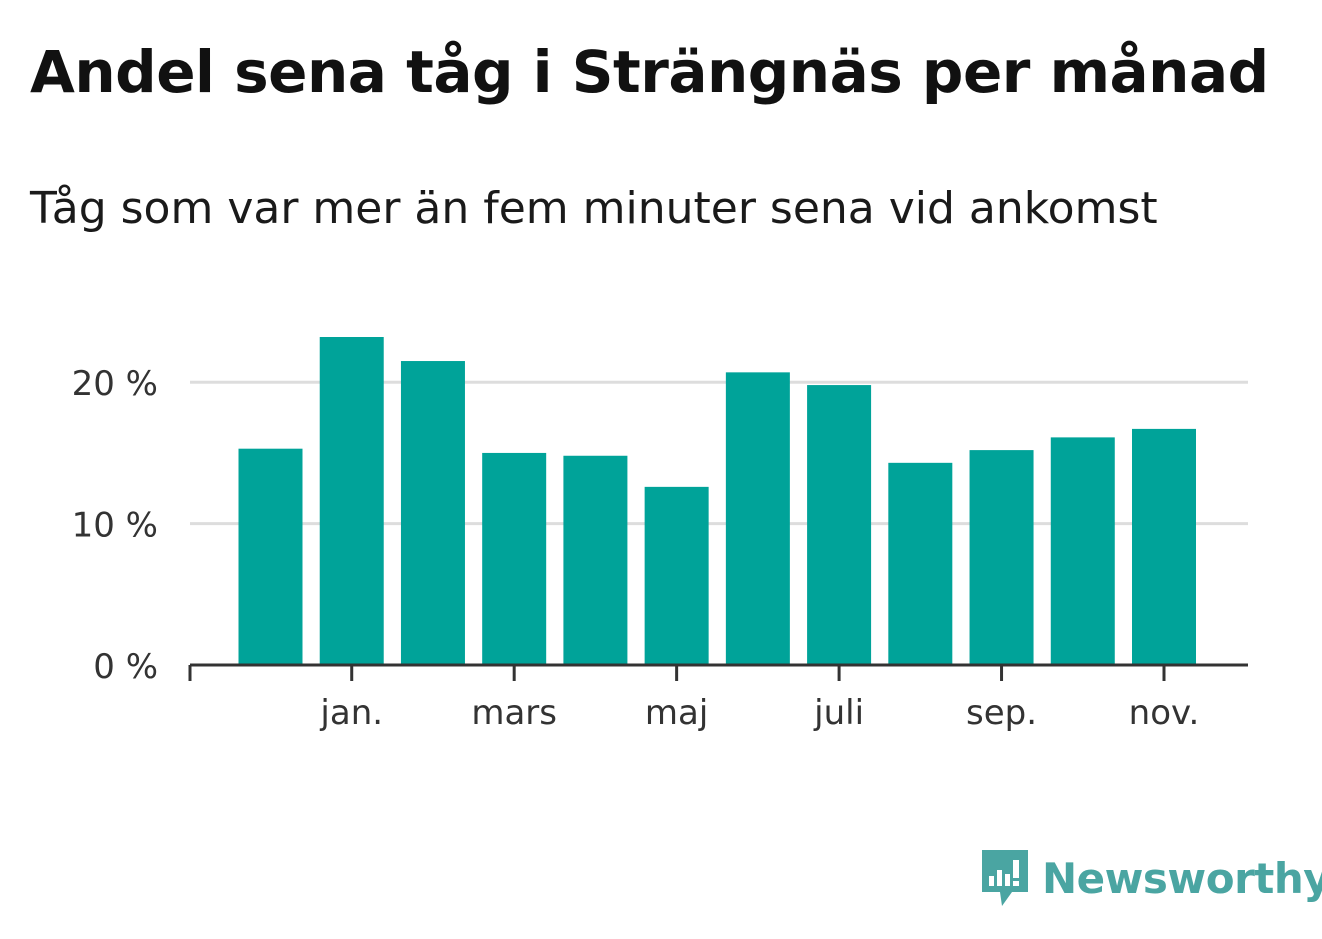 The image size is (1322, 939). I want to click on chart-title: Andel sena tåg i Strängnäs per månad, so click(649, 72).